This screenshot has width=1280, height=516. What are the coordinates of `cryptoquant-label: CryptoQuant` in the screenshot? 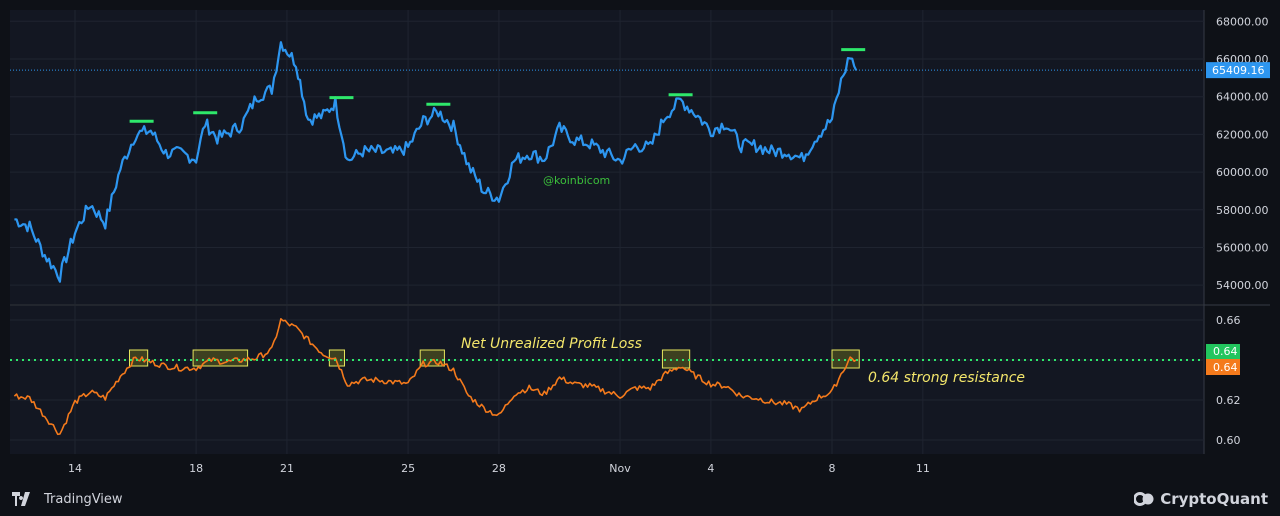 It's located at (1214, 499).